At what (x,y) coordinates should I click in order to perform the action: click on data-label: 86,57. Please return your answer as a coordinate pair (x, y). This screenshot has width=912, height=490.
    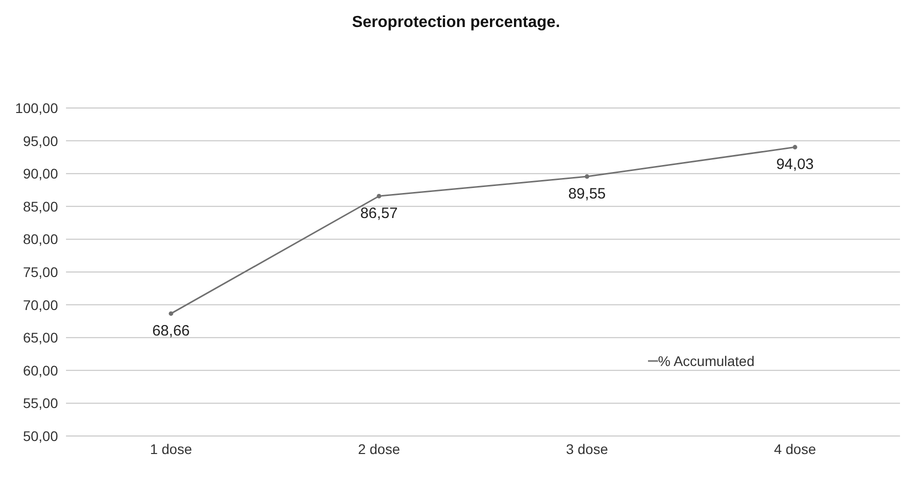
    Looking at the image, I should click on (379, 213).